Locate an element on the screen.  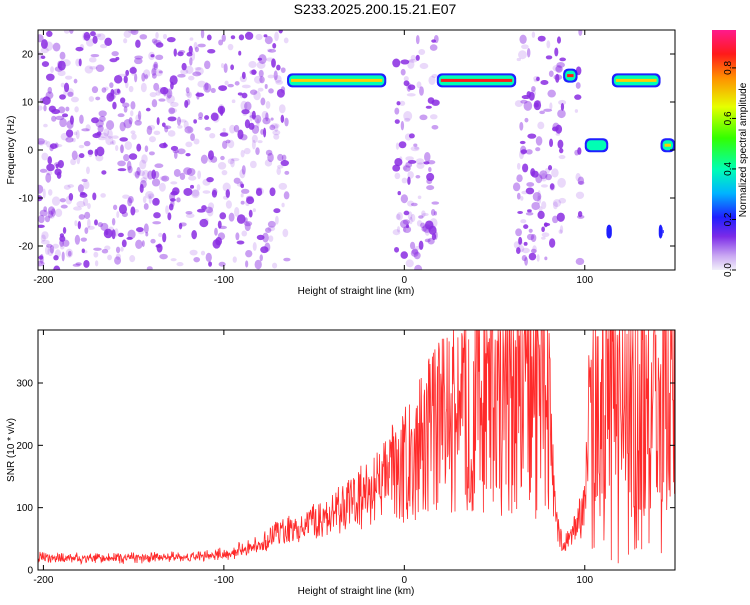
spectrogram-y-tick-label: -10 is located at coordinates (26, 199).